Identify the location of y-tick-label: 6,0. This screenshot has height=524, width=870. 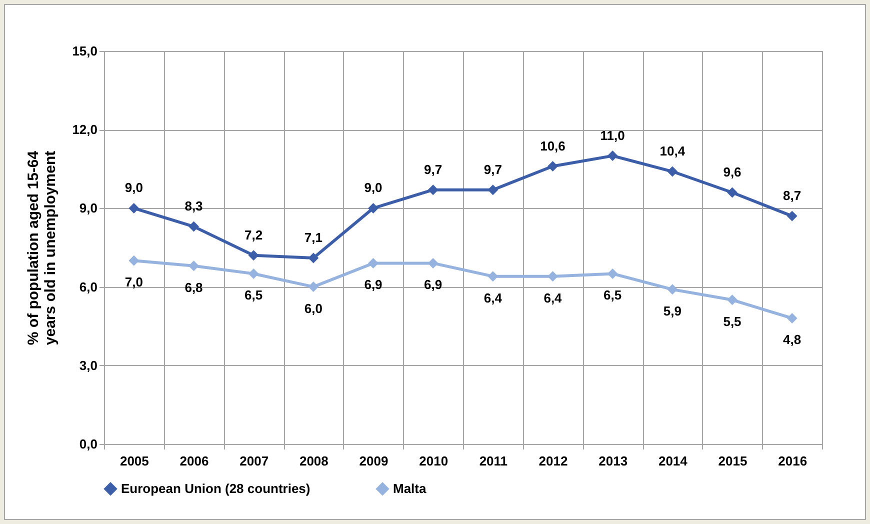
(88, 286).